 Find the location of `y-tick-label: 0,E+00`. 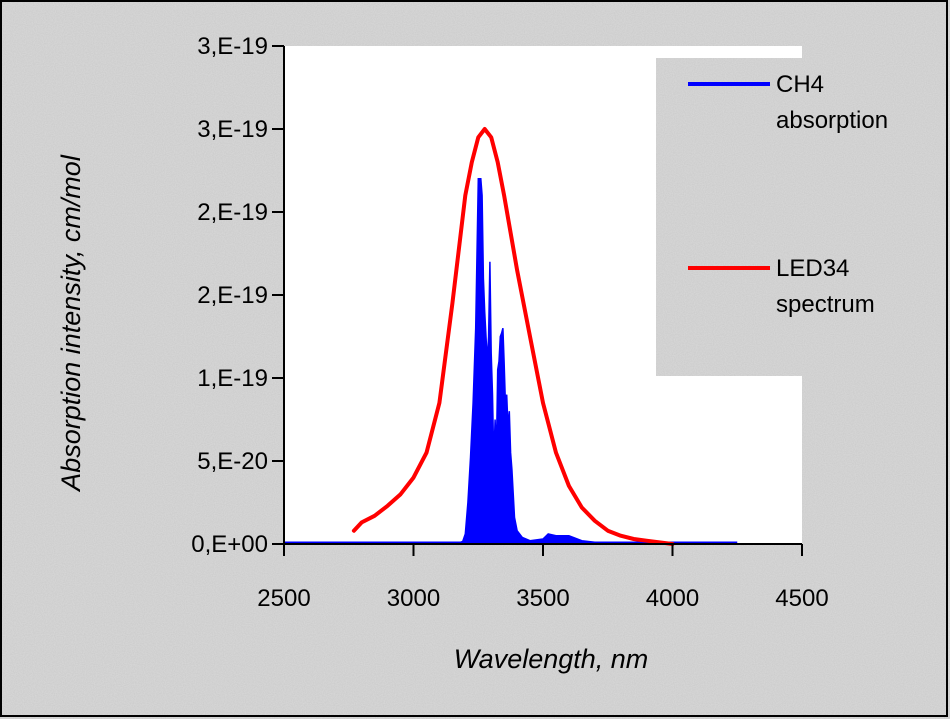

y-tick-label: 0,E+00 is located at coordinates (229, 544).